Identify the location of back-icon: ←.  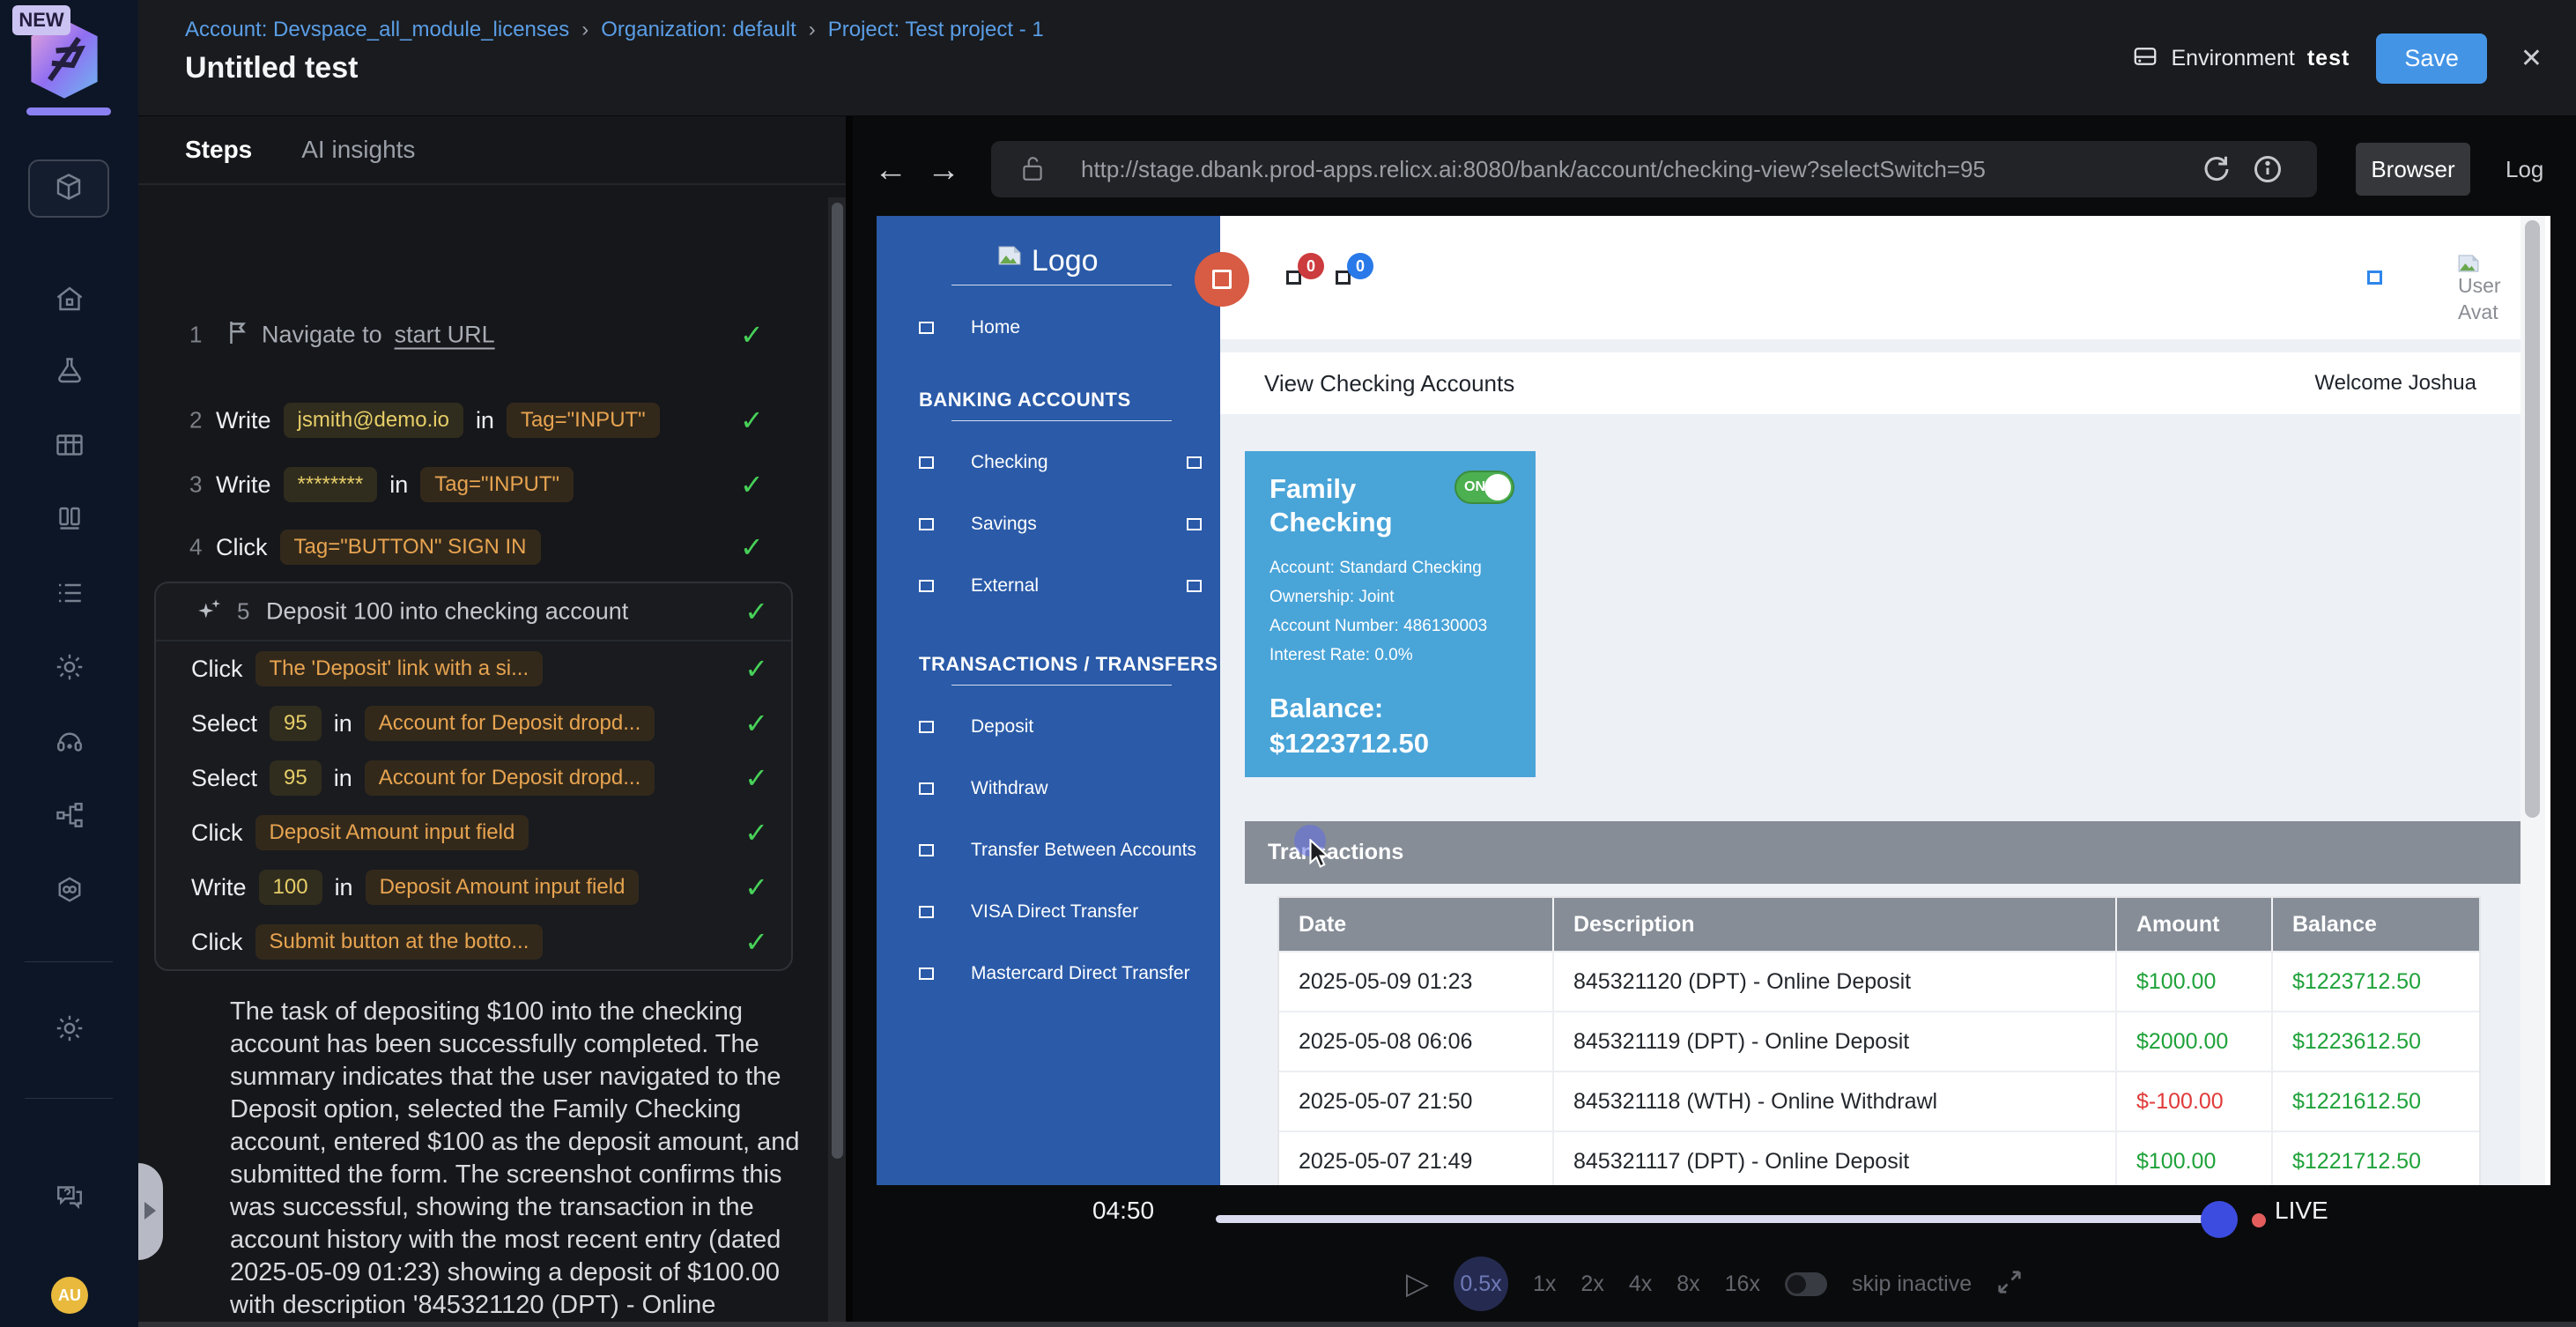
(891, 170).